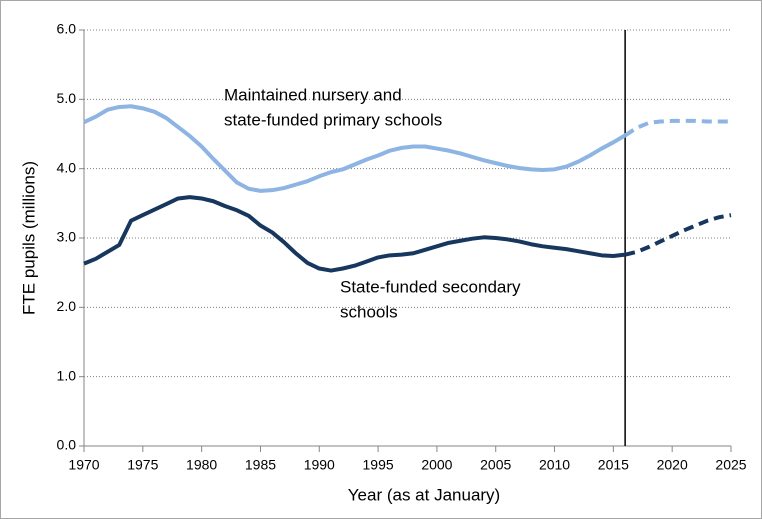 This screenshot has width=762, height=519. Describe the element at coordinates (67, 29) in the screenshot. I see `y-tick-label: 6.0` at that location.